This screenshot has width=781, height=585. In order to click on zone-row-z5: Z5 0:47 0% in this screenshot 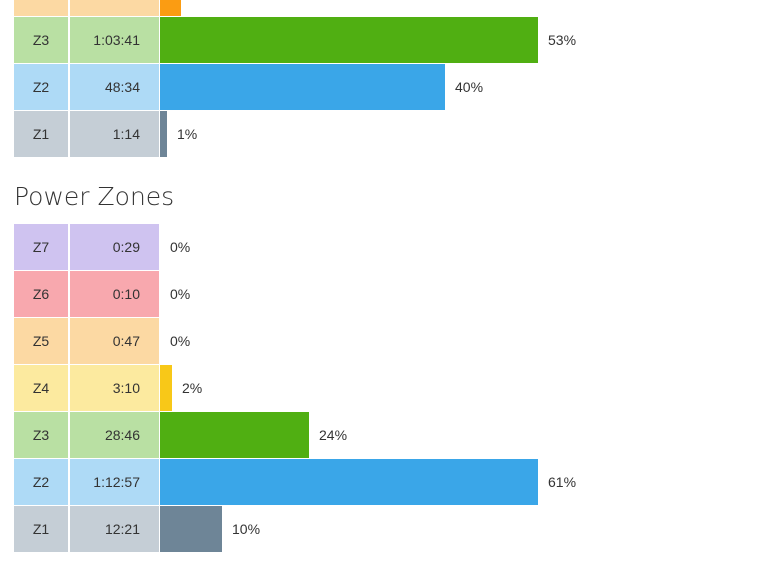, I will do `click(397, 341)`.